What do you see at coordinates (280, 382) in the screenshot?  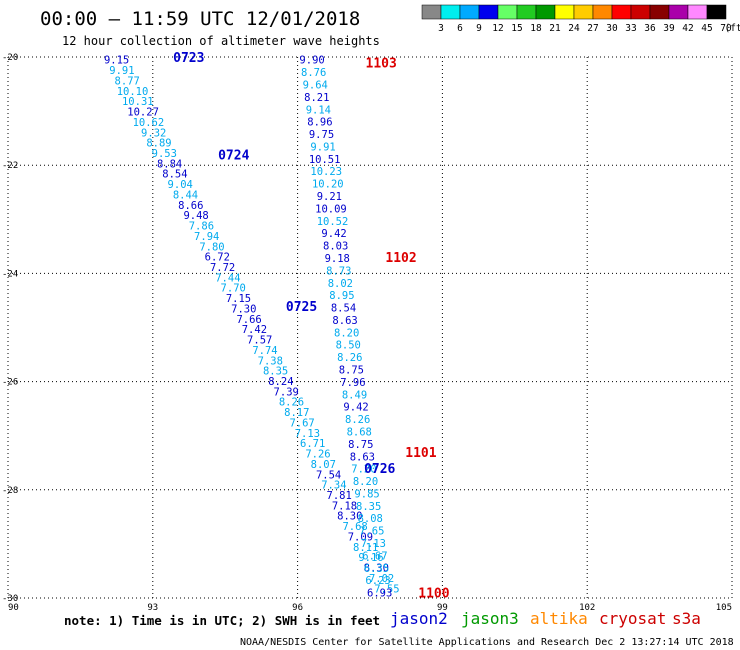 I see `swh-value: 8.24` at bounding box center [280, 382].